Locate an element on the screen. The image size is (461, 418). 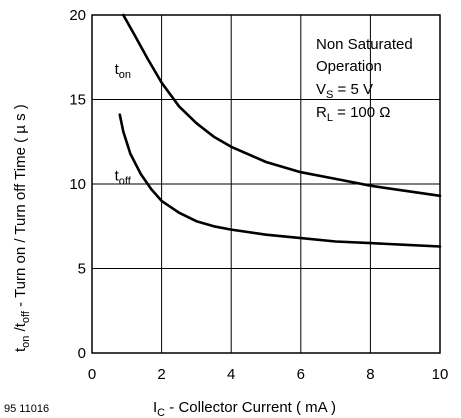
annotation-vs-rest: = 5 V is located at coordinates (353, 89).